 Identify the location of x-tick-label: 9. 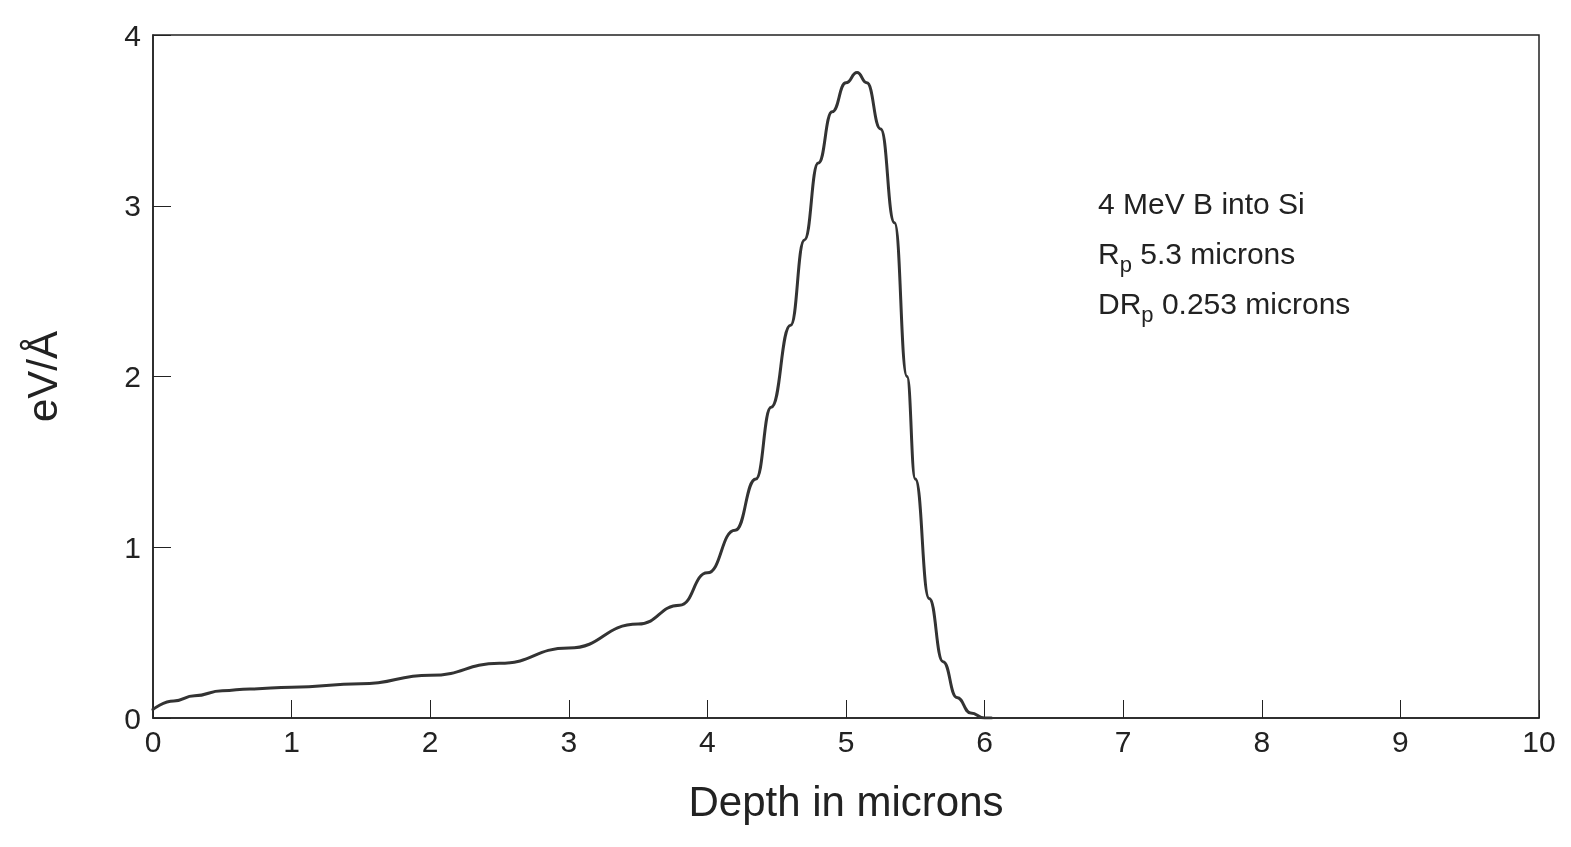
(1400, 741).